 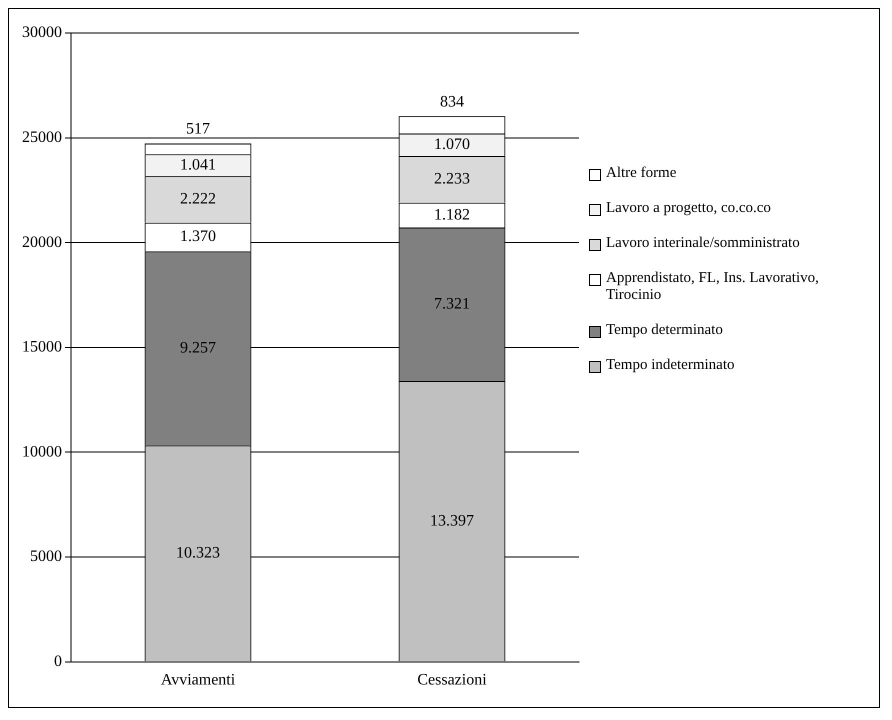 What do you see at coordinates (452, 215) in the screenshot?
I see `data-label: 1.182` at bounding box center [452, 215].